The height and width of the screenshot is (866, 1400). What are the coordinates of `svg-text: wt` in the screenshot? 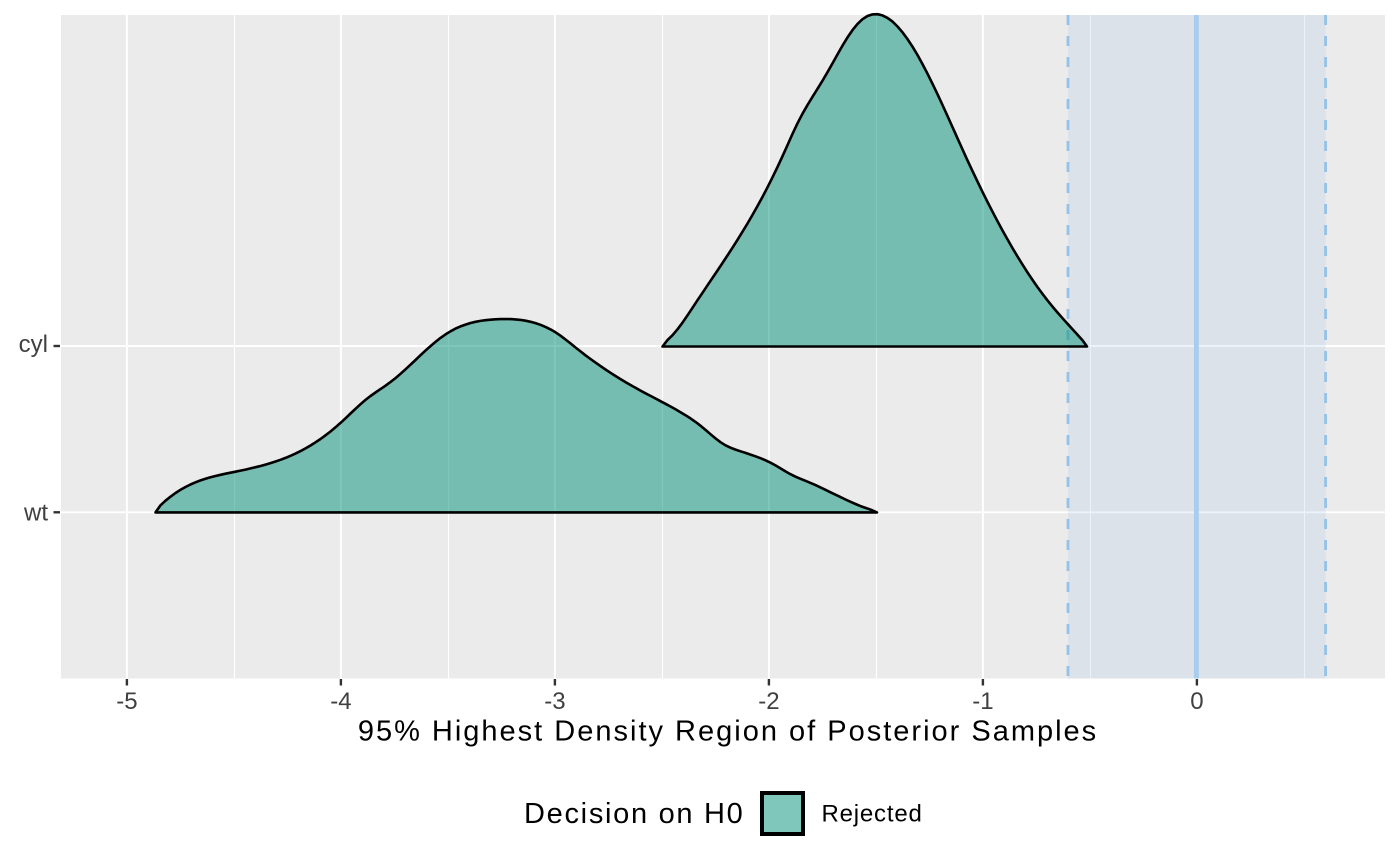 It's located at (35, 512).